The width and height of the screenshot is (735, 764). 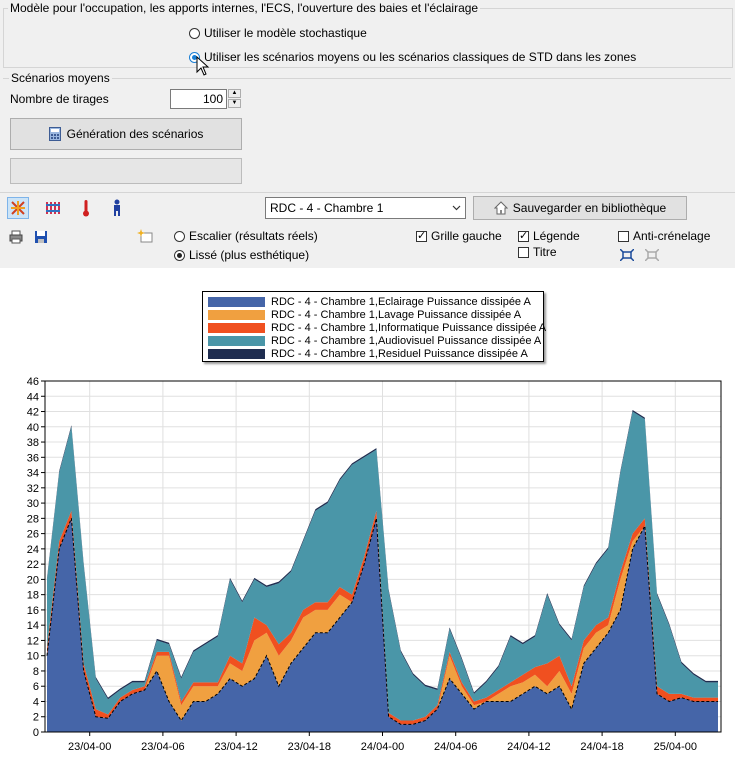 I want to click on y-tick-label: 16, so click(x=33, y=611).